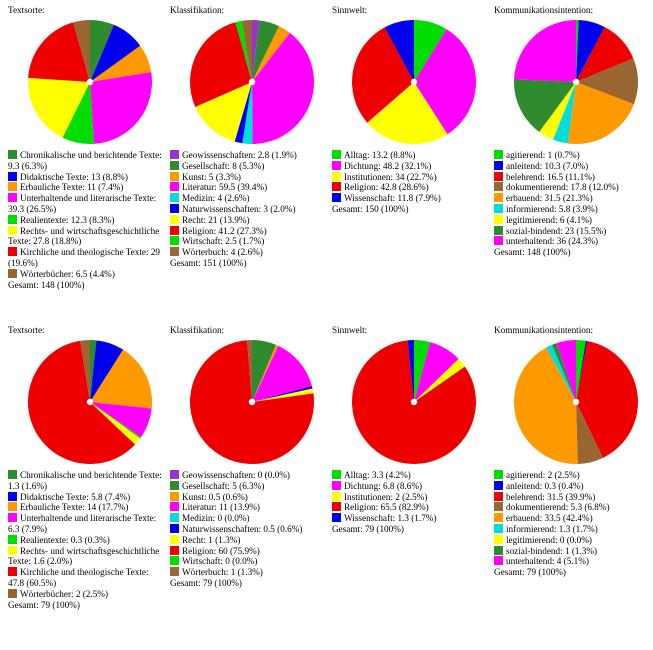 This screenshot has width=653, height=650. What do you see at coordinates (85, 371) in the screenshot?
I see `pie-slice-wörterbücher` at bounding box center [85, 371].